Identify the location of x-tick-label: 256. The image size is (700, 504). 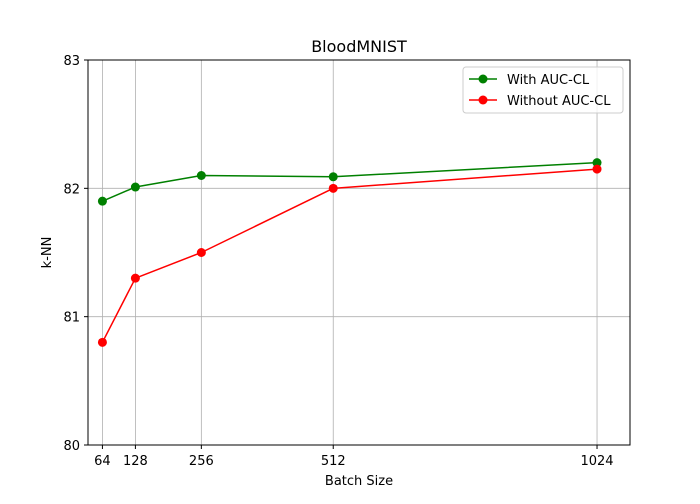
(201, 461).